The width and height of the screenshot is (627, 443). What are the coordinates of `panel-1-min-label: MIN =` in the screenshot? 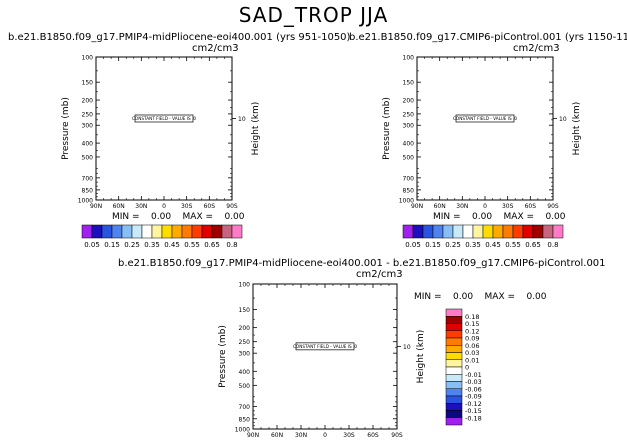 It's located at (126, 217).